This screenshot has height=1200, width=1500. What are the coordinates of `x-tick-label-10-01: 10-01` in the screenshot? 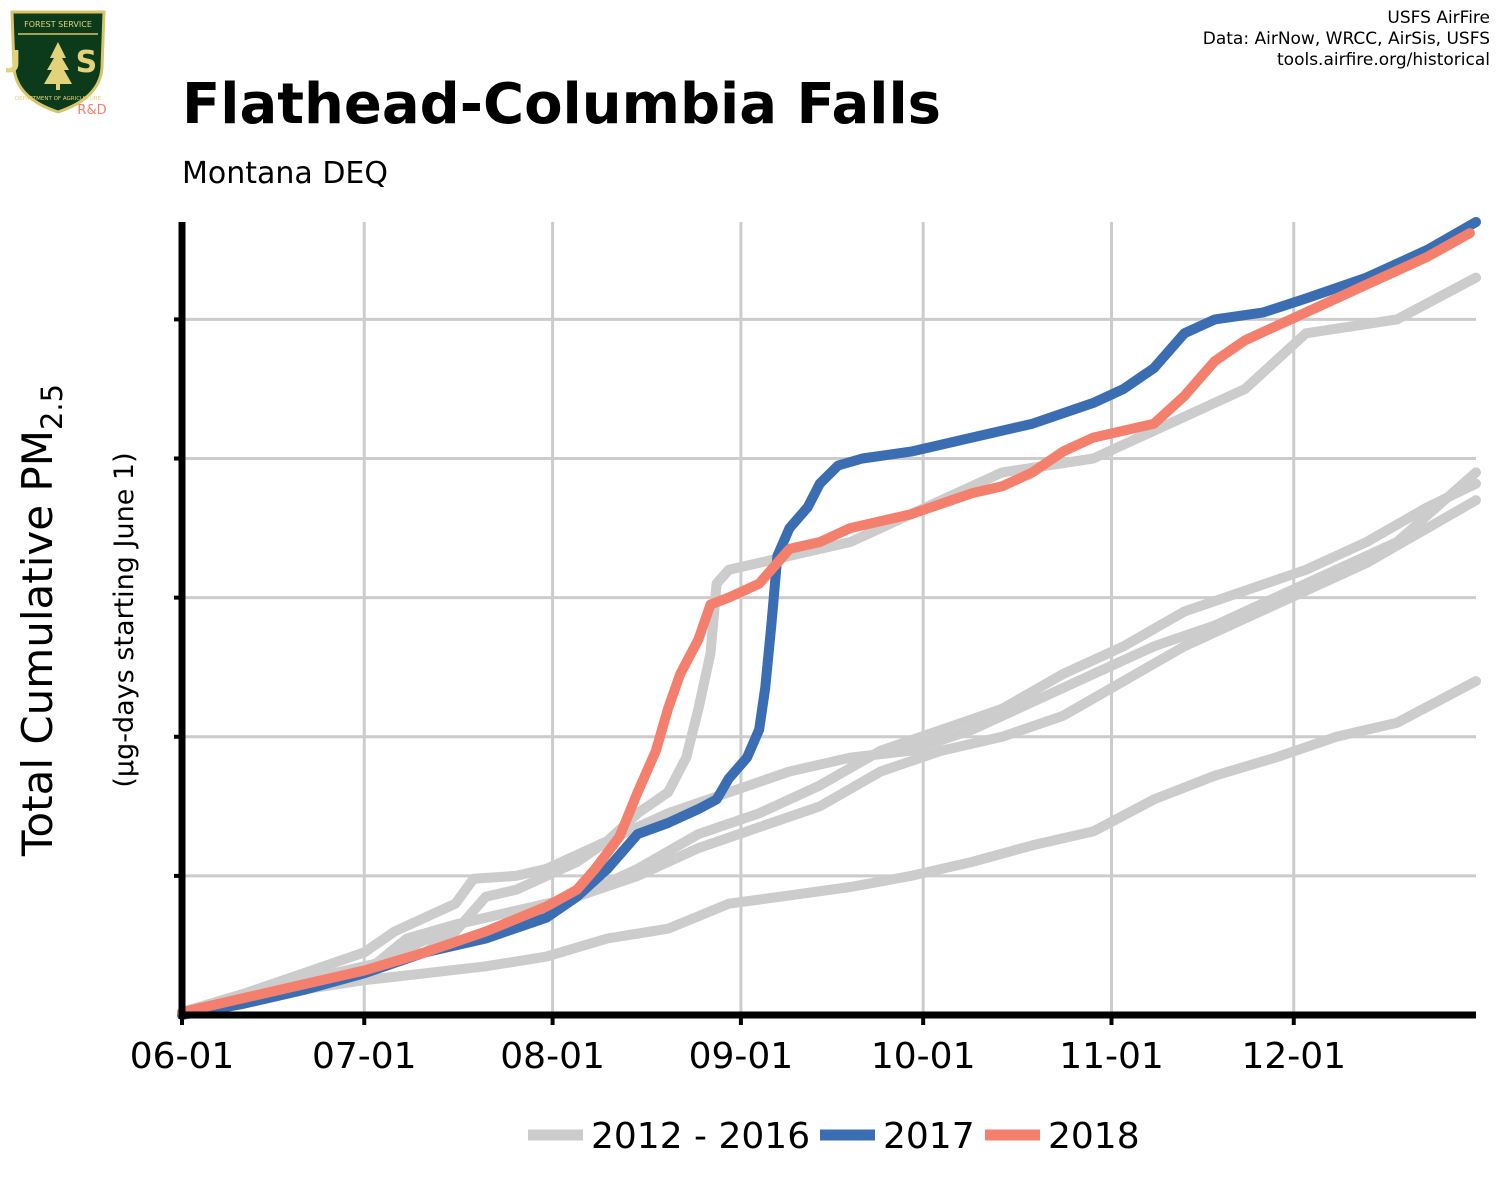 It's located at (923, 1056).